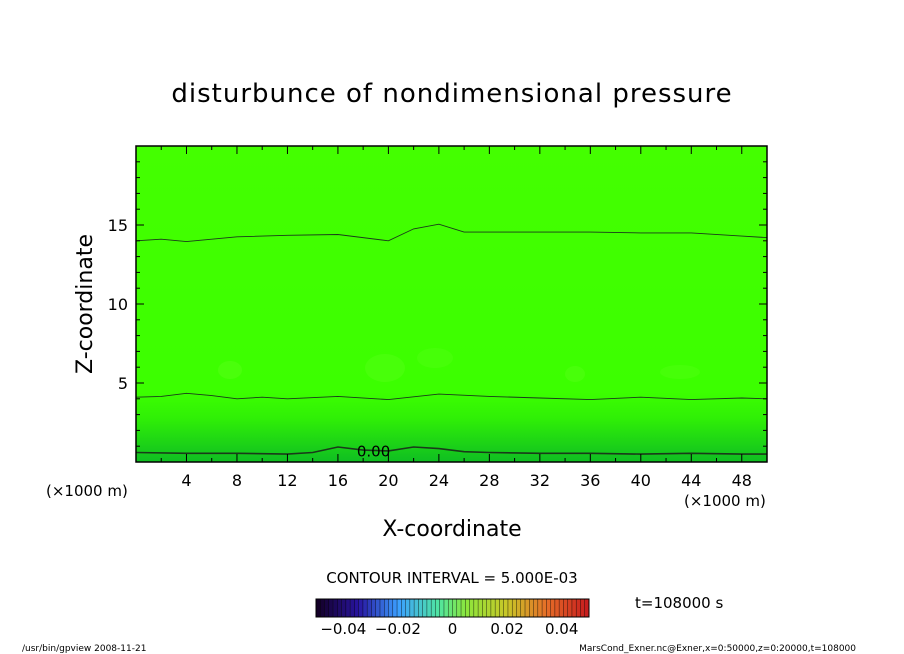  Describe the element at coordinates (451, 529) in the screenshot. I see `x-axis-label: X-coordinate` at that location.